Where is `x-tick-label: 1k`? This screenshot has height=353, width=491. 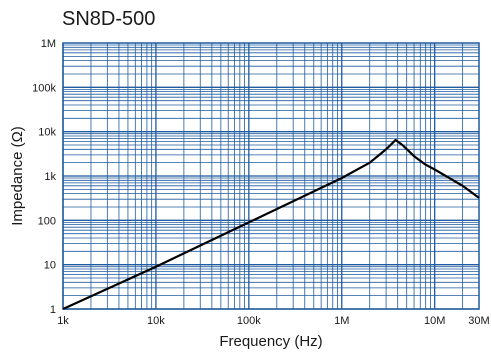
x-tick-label: 1k is located at coordinates (63, 321).